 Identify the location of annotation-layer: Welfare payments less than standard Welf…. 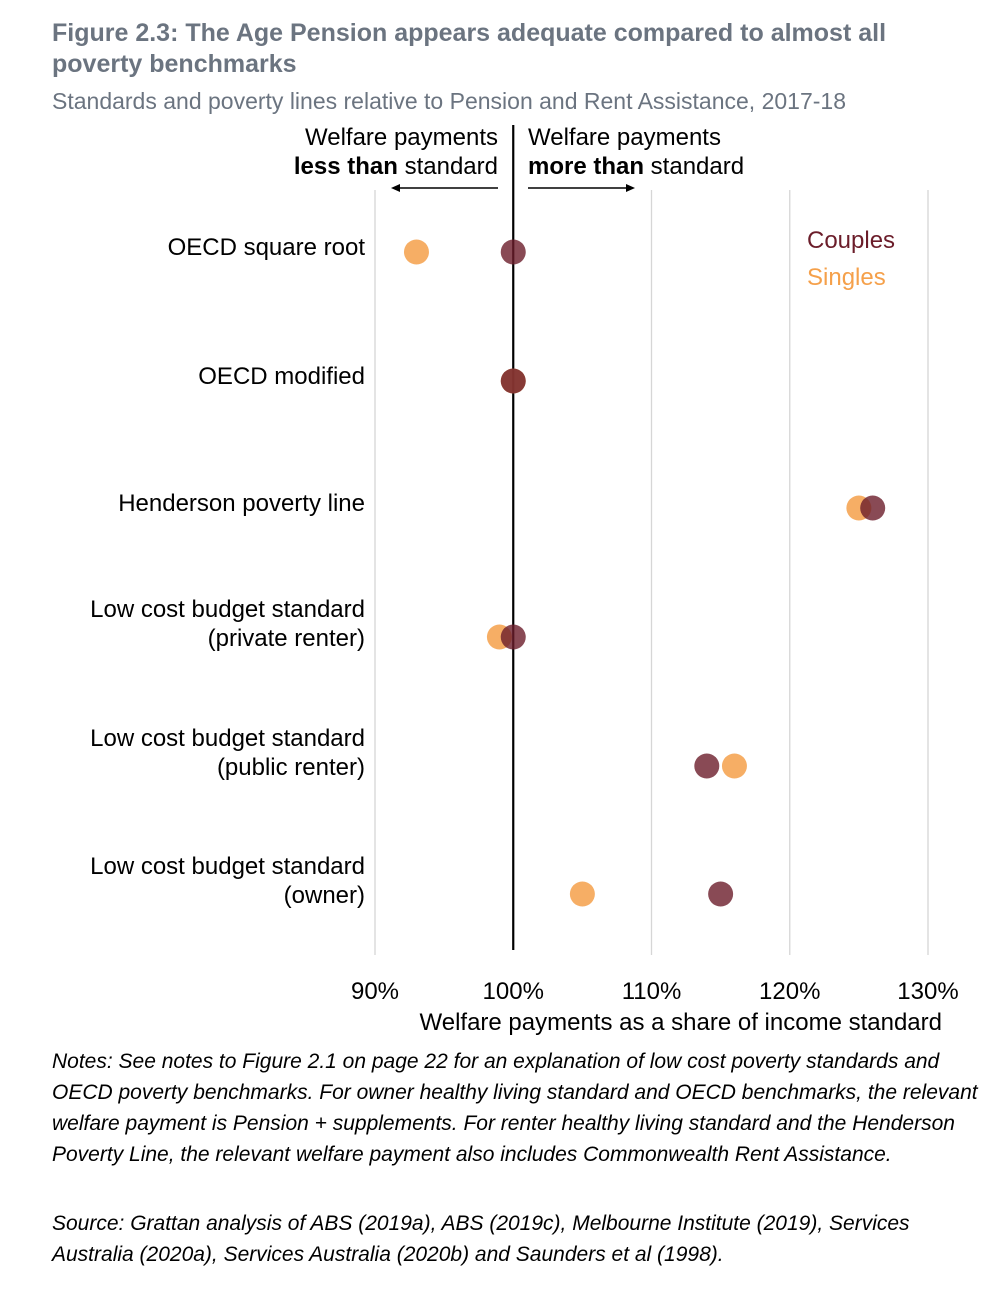
(519, 158).